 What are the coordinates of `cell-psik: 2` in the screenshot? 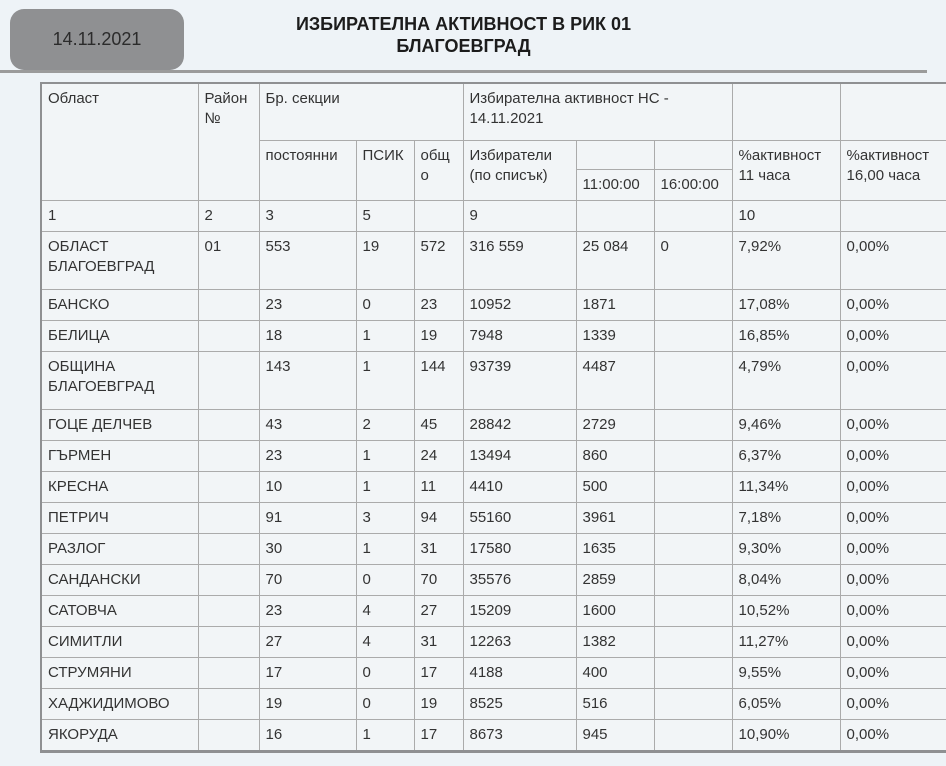 It's located at (385, 424).